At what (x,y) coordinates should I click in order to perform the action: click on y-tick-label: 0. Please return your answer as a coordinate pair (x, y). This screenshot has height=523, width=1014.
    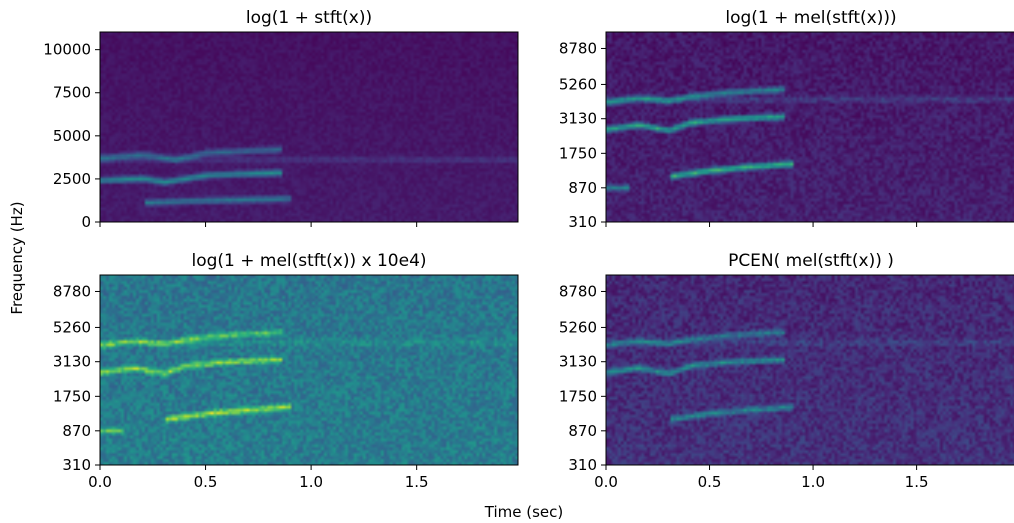
    Looking at the image, I should click on (86, 222).